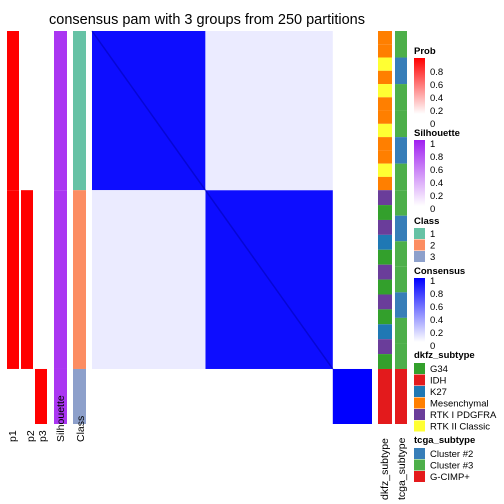 Image resolution: width=504 pixels, height=504 pixels. Describe the element at coordinates (13, 436) in the screenshot. I see `label-p1: p1` at that location.